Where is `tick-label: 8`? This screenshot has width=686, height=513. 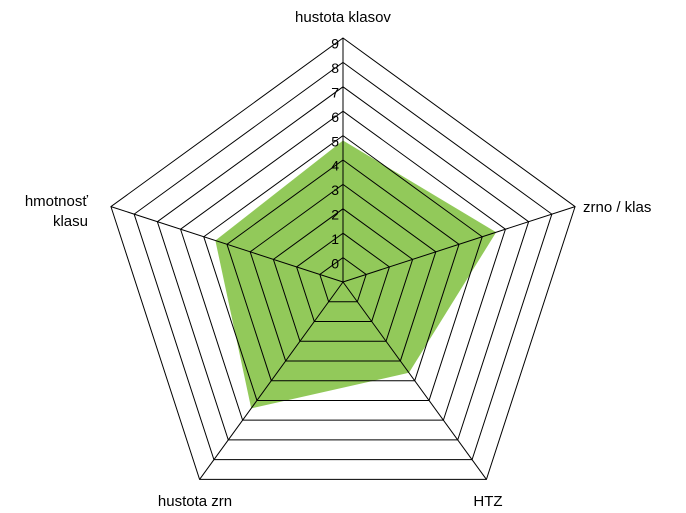
tick-label: 8 is located at coordinates (335, 68).